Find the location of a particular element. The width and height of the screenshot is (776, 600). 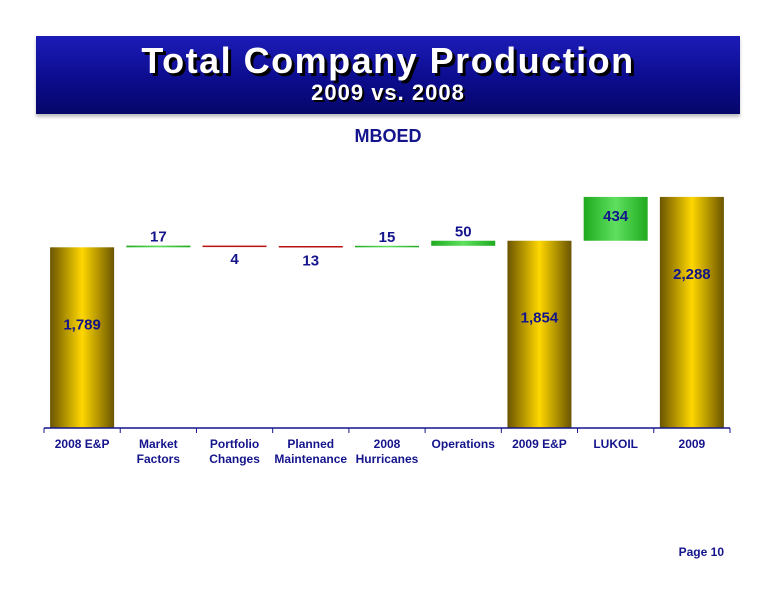

x-tick-label: 2008 E&P is located at coordinates (82, 444).